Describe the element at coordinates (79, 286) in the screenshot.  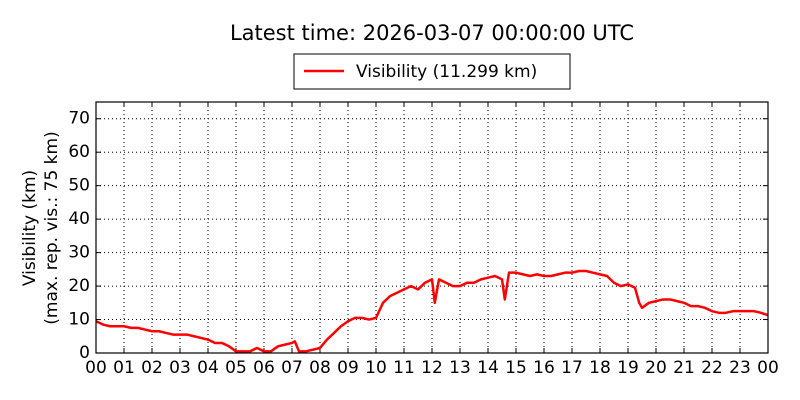
I see `y-tick-label: 20` at that location.